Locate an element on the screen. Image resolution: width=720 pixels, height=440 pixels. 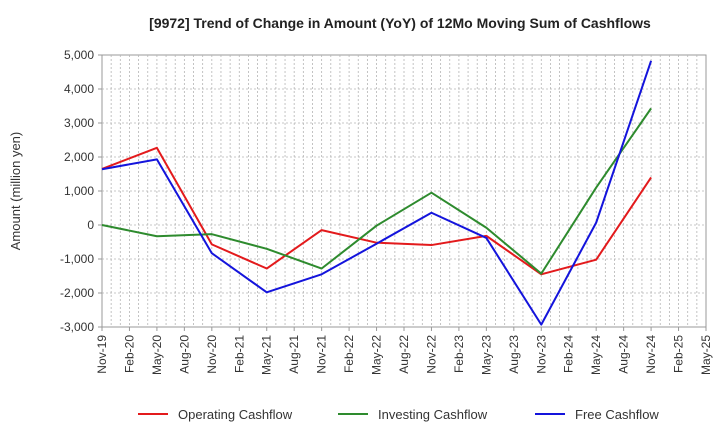
x-tick-label: May-21 is located at coordinates (267, 355).